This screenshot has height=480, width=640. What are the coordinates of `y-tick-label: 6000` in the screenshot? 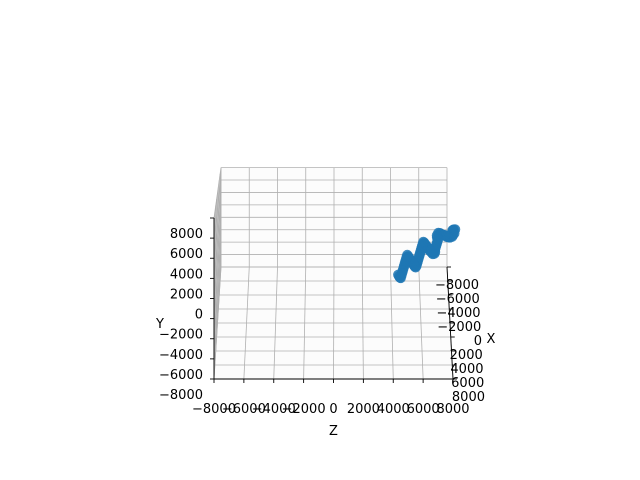 It's located at (186, 254).